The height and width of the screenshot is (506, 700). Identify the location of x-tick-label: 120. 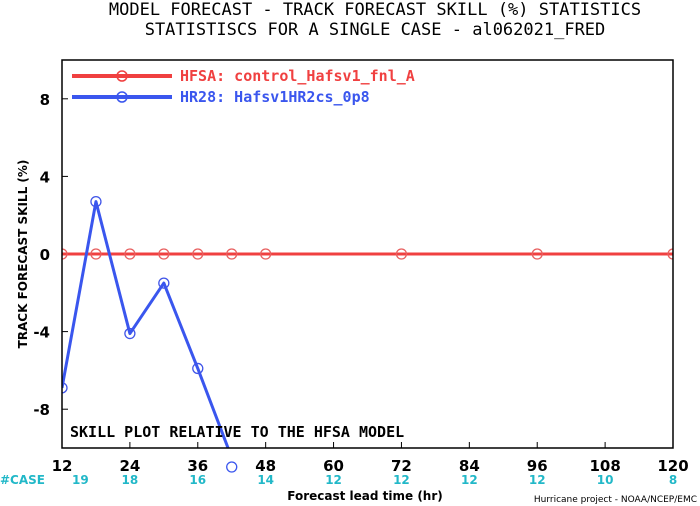
(672, 466).